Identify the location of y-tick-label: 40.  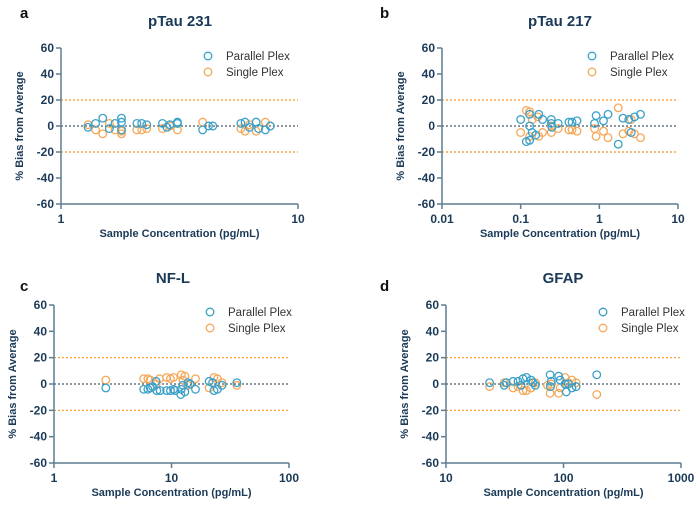
(429, 74).